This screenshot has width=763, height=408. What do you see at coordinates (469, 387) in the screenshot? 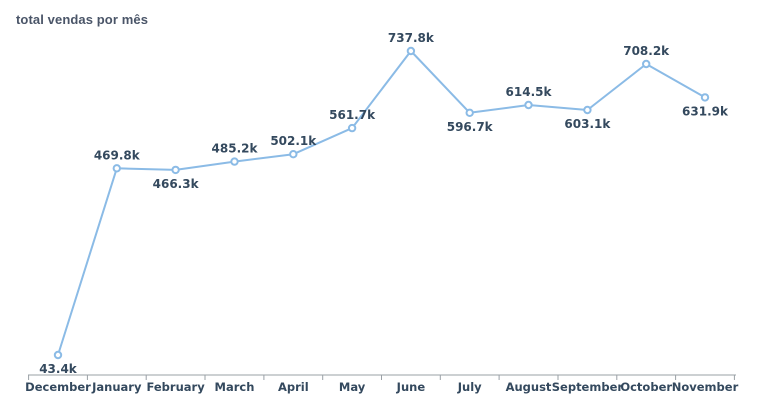
I see `x-tick-label: July` at bounding box center [469, 387].